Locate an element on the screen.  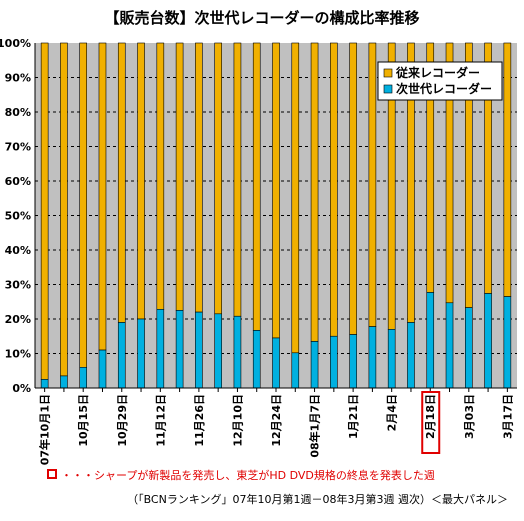
y-tick-label: 20% is located at coordinates (18, 319).